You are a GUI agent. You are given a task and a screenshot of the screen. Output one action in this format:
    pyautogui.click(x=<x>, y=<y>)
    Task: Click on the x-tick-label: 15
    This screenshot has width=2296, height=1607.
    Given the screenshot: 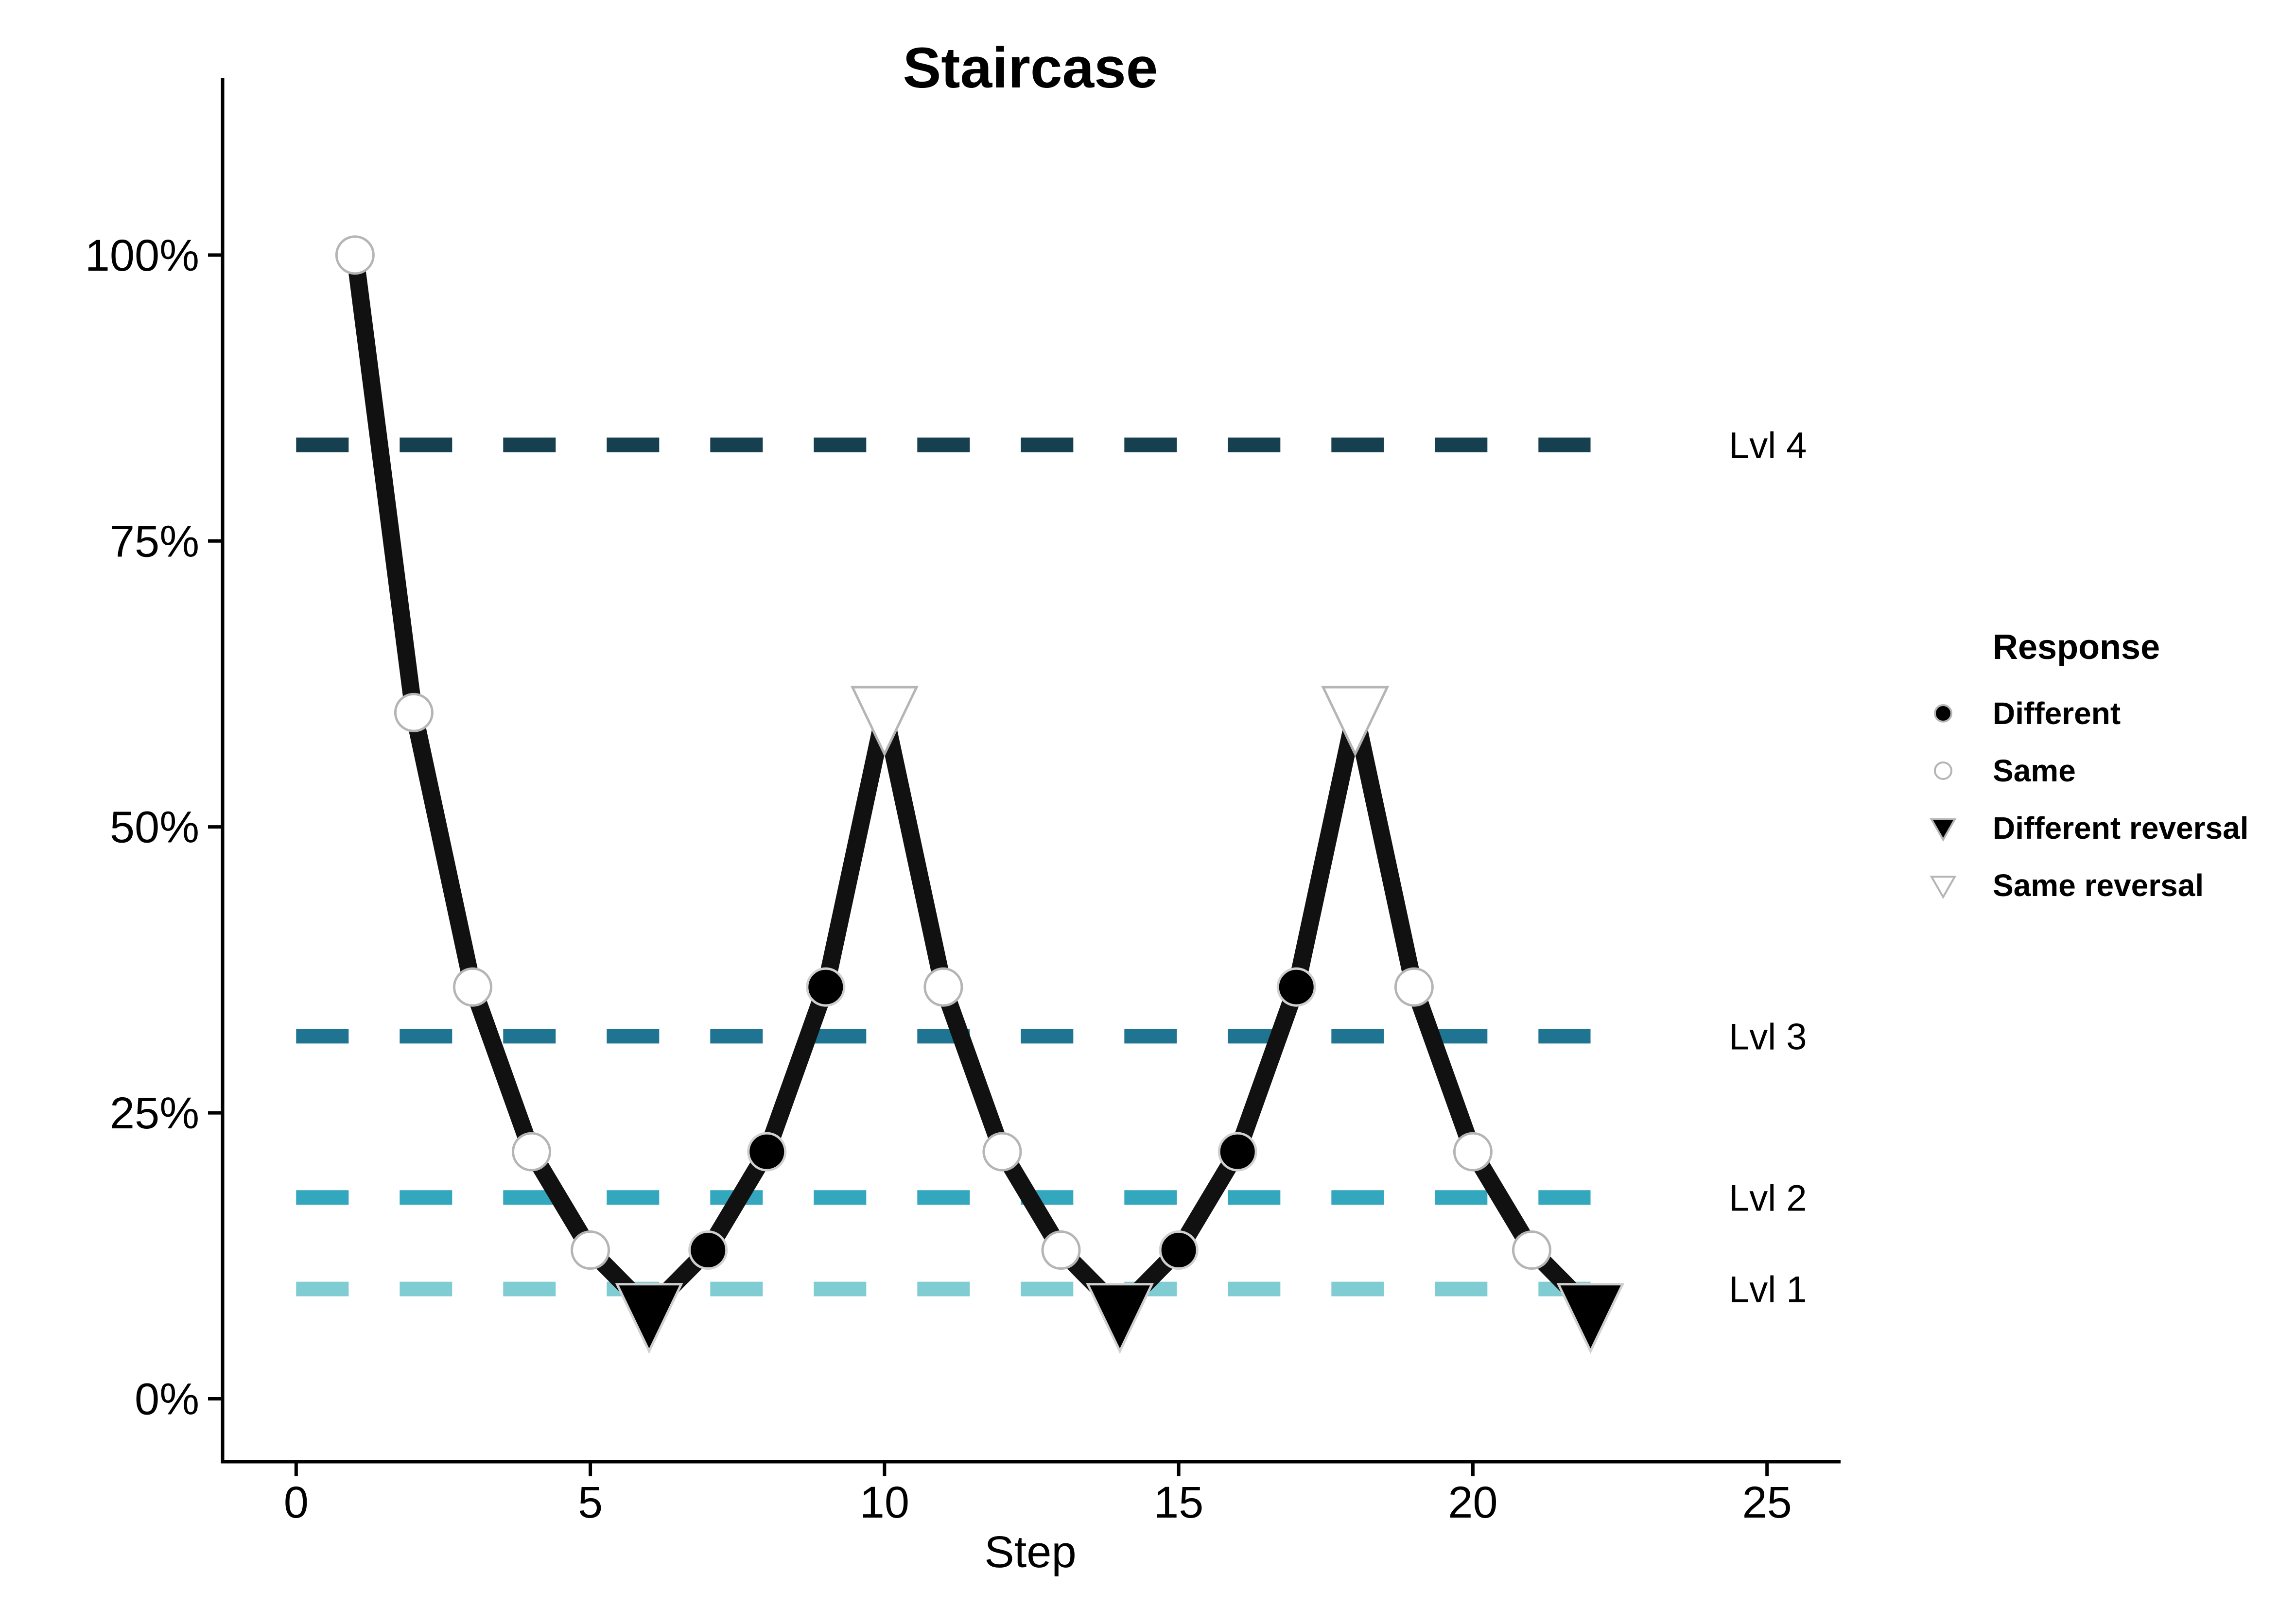 What is the action you would take?
    pyautogui.click(x=1178, y=1502)
    